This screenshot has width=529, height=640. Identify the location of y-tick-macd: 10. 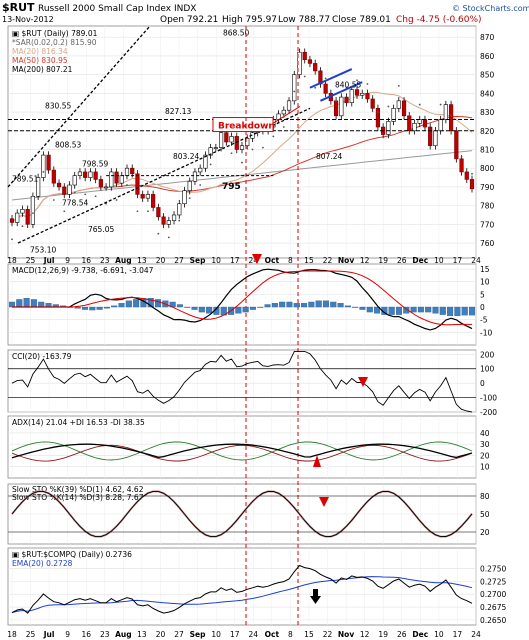
(485, 282).